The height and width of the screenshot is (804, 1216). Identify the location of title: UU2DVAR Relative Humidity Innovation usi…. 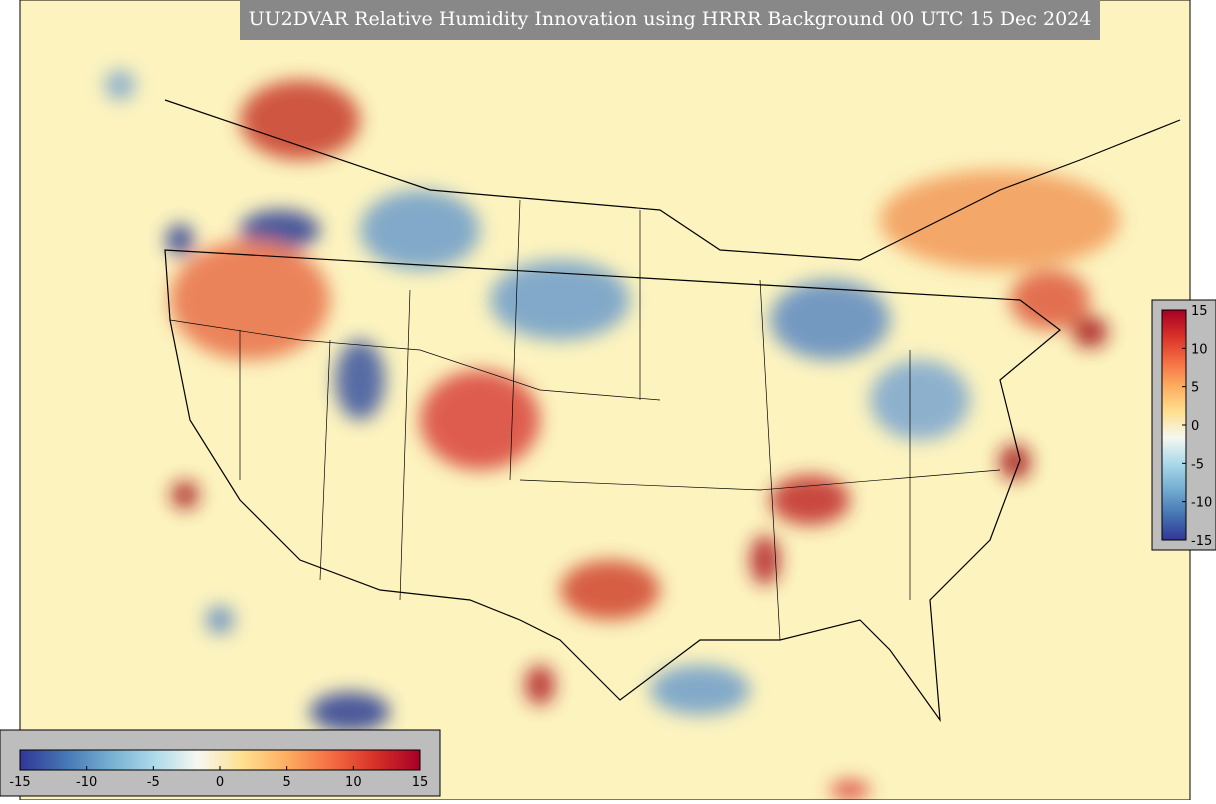
(670, 19).